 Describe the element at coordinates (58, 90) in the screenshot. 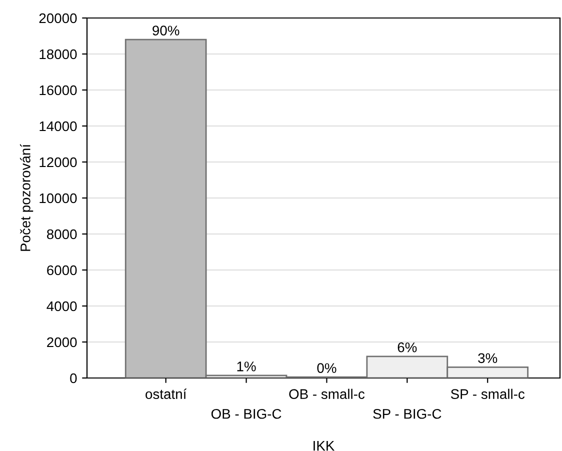

I see `y-tick-label: 16000` at that location.